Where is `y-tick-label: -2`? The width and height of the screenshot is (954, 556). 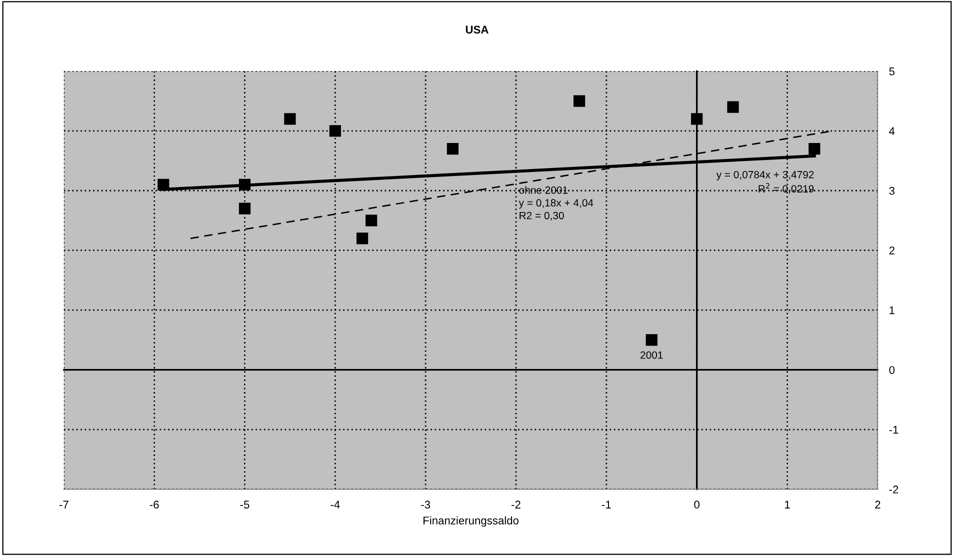 y-tick-label: -2 is located at coordinates (893, 490).